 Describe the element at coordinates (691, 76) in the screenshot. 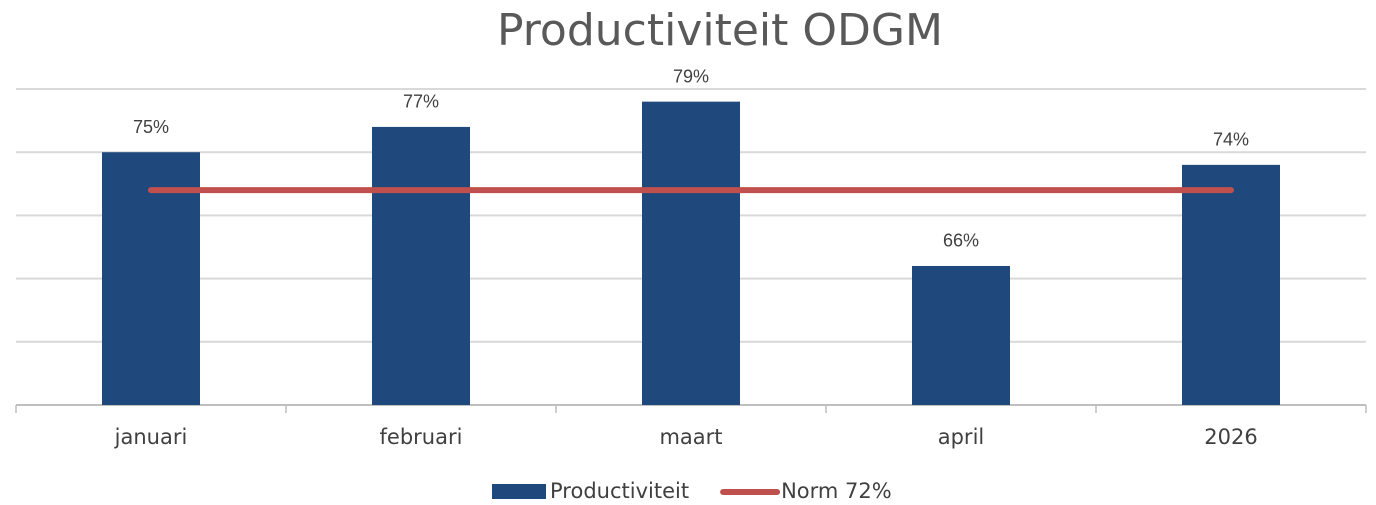

I see `data-label: 79%` at that location.